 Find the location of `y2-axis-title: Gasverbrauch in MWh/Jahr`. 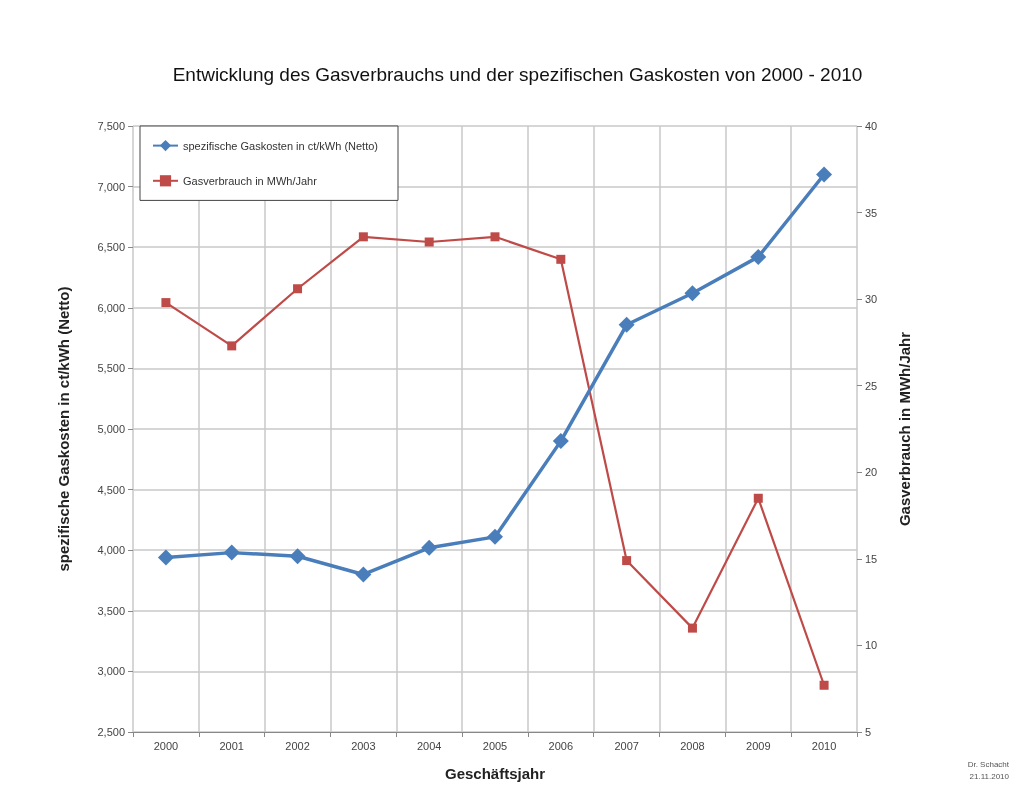

y2-axis-title: Gasverbrauch in MWh/Jahr is located at coordinates (904, 429).